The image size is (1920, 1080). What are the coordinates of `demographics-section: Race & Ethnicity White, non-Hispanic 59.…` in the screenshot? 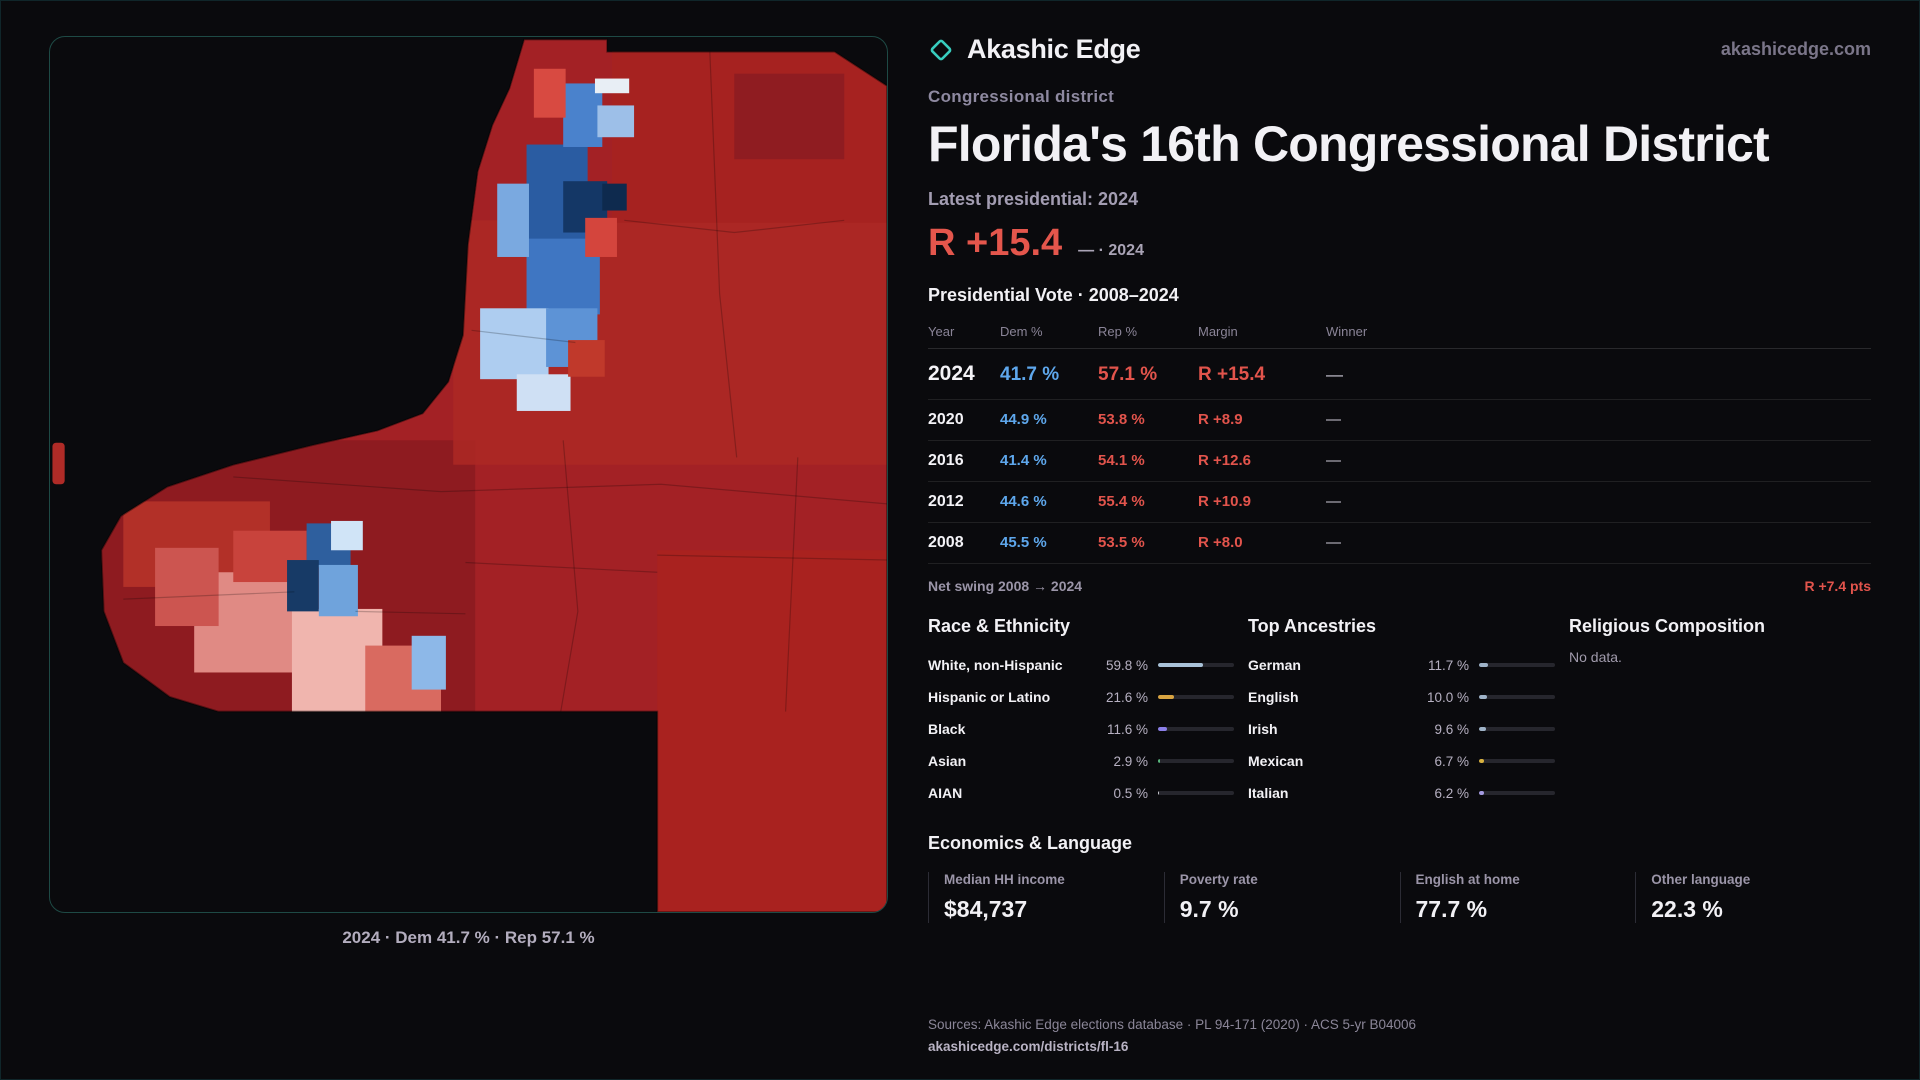 It's located at (1399, 712).